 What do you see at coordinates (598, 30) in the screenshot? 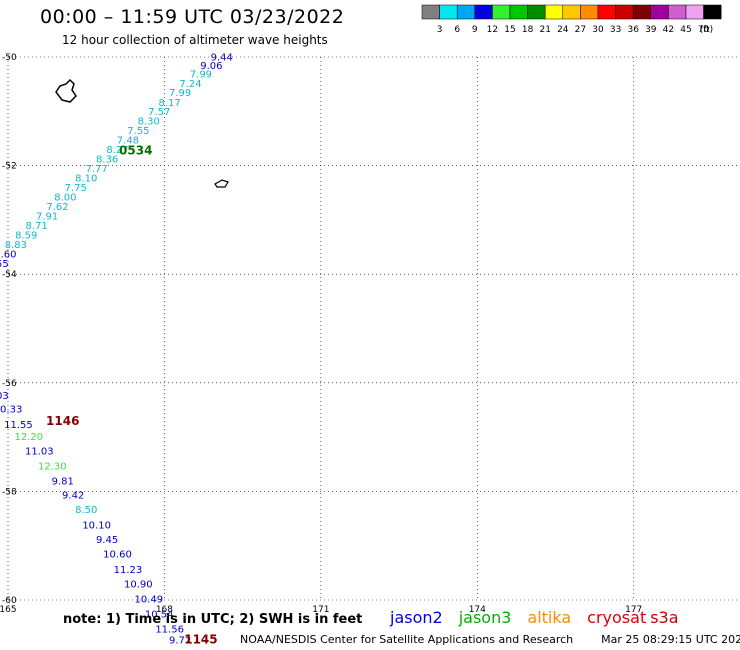
I see `color-scale-label: 30` at bounding box center [598, 30].